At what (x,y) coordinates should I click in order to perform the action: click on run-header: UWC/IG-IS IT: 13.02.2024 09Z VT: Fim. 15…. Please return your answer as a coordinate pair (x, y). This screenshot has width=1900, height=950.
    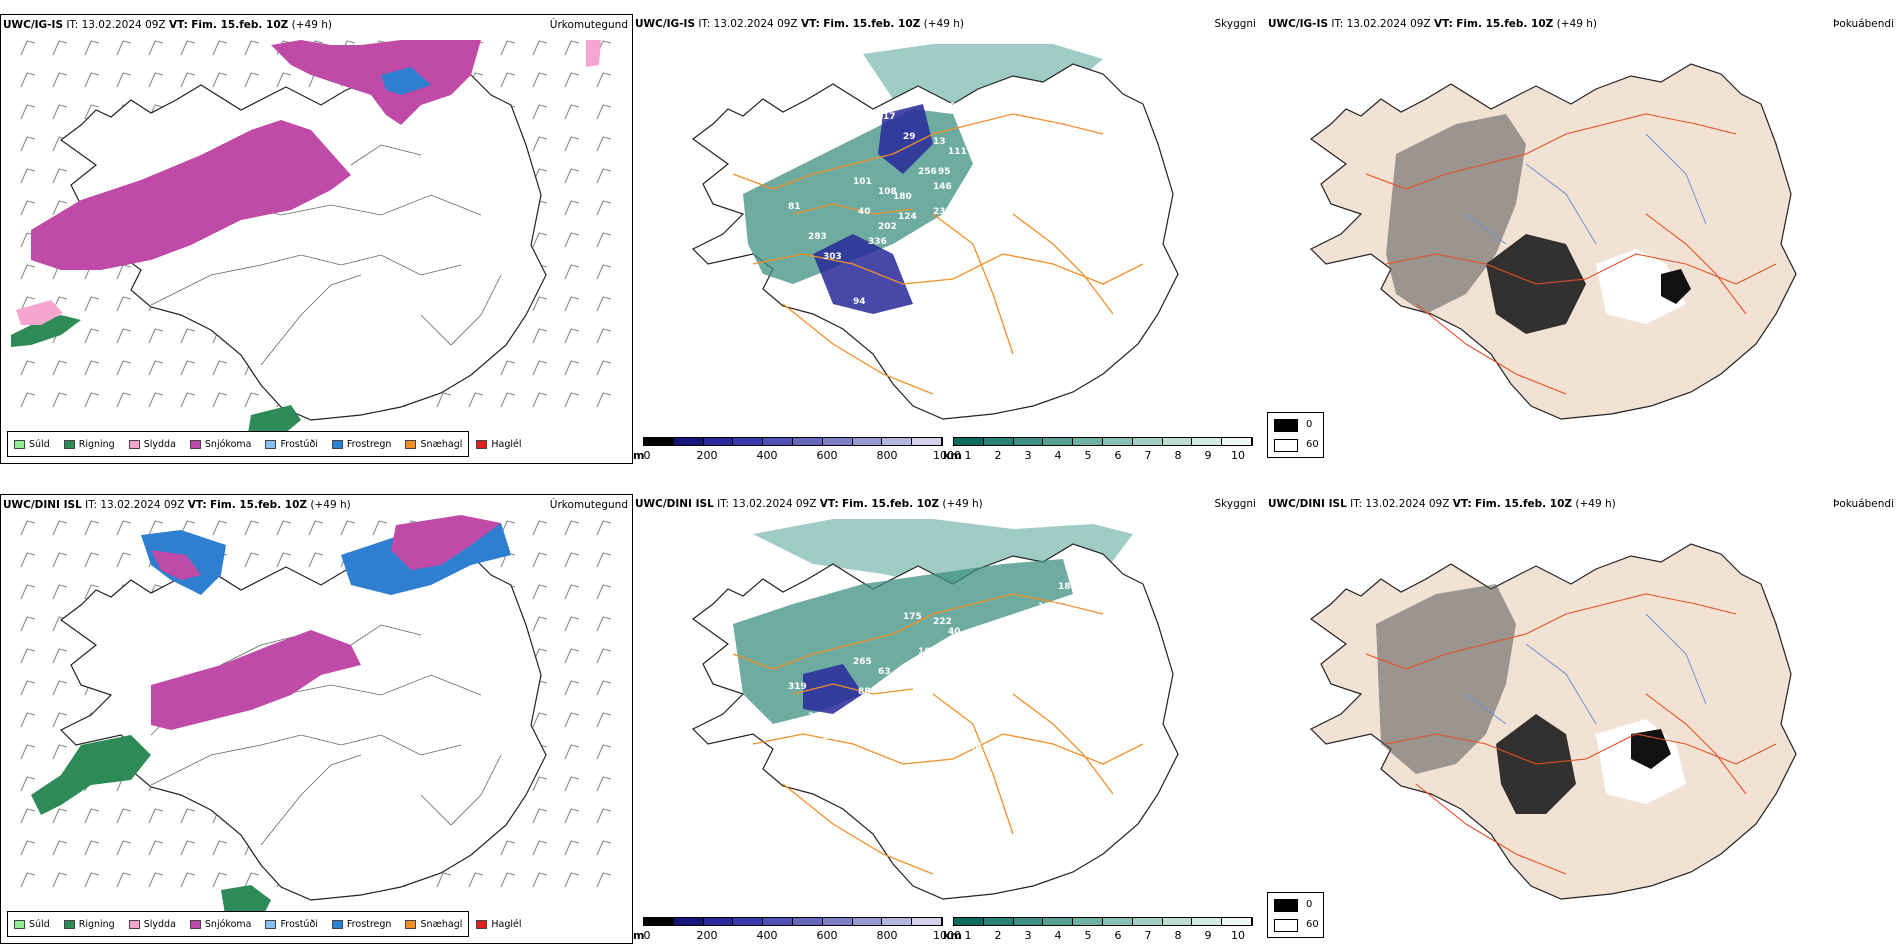
    Looking at the image, I should click on (167, 25).